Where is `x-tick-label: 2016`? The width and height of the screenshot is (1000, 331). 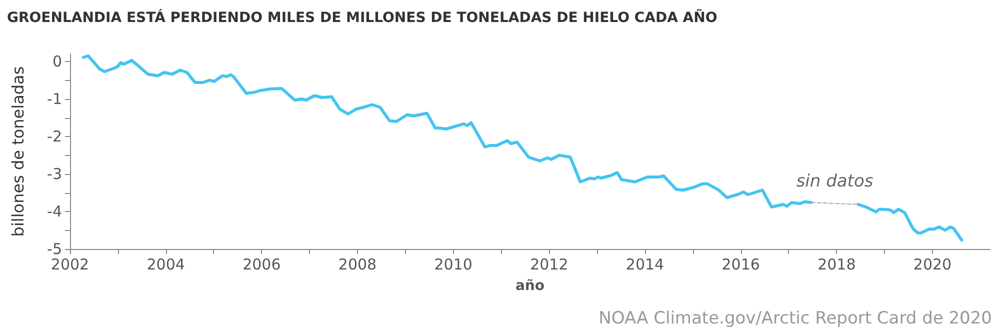 x-tick-label: 2016 is located at coordinates (741, 265).